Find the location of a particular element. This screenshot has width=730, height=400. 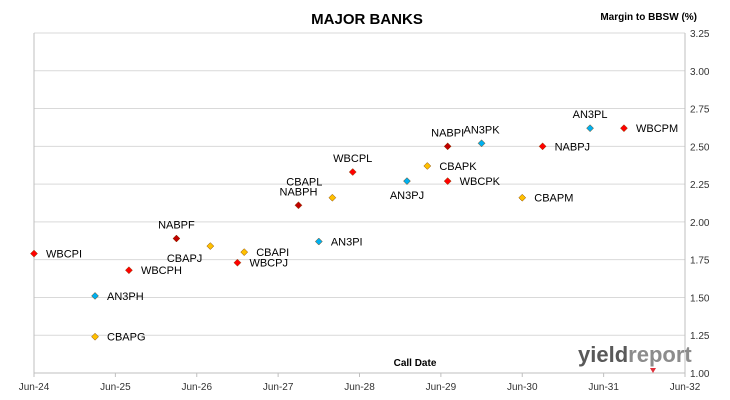

y-tick-label: 2.25 is located at coordinates (700, 185).